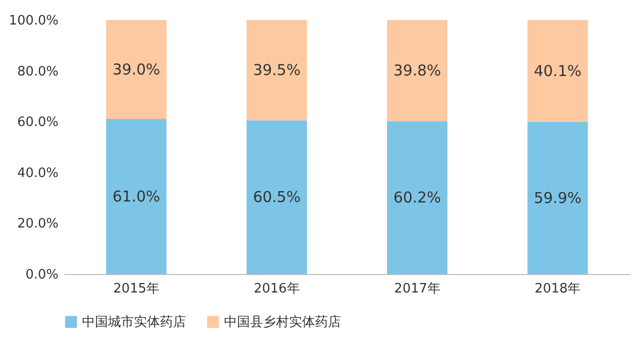  Describe the element at coordinates (37, 72) in the screenshot. I see `y-tick-label: 80.0%` at that location.